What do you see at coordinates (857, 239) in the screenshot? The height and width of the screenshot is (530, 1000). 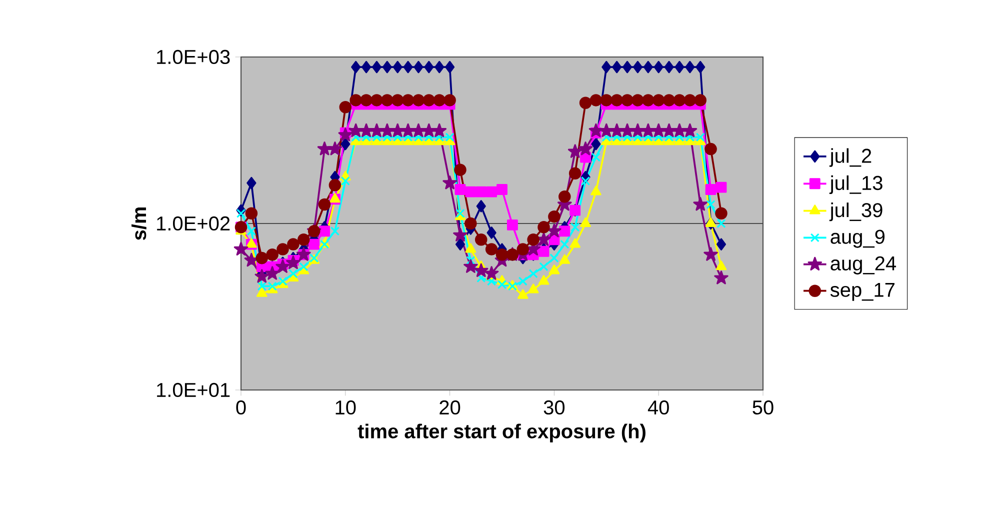 I see `legend-label: aug_9` at bounding box center [857, 239].